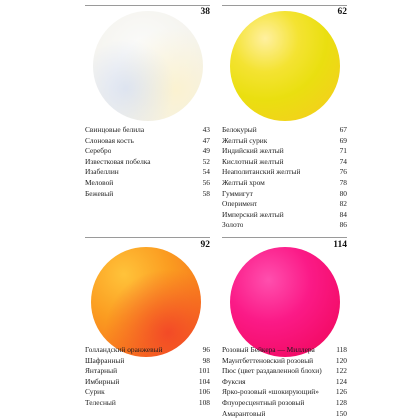  Describe the element at coordinates (205, 12) in the screenshot. I see `section-page-number: 38` at that location.